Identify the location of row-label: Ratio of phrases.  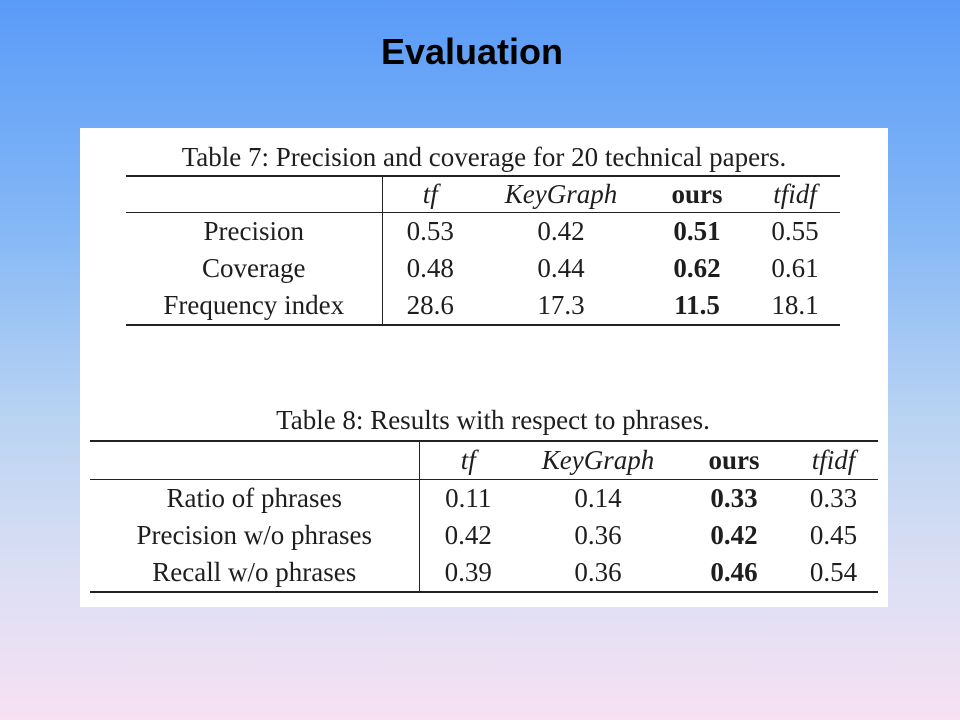
(255, 498).